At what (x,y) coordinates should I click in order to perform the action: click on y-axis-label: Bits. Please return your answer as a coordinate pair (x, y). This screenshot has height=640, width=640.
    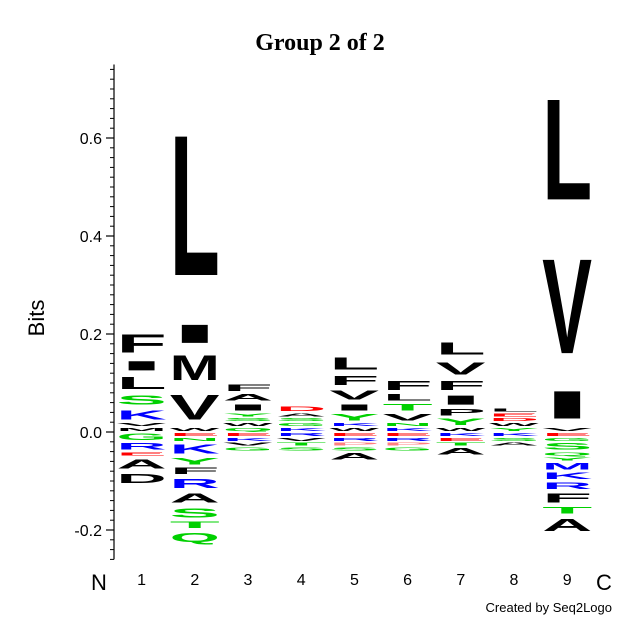
    Looking at the image, I should click on (36, 318).